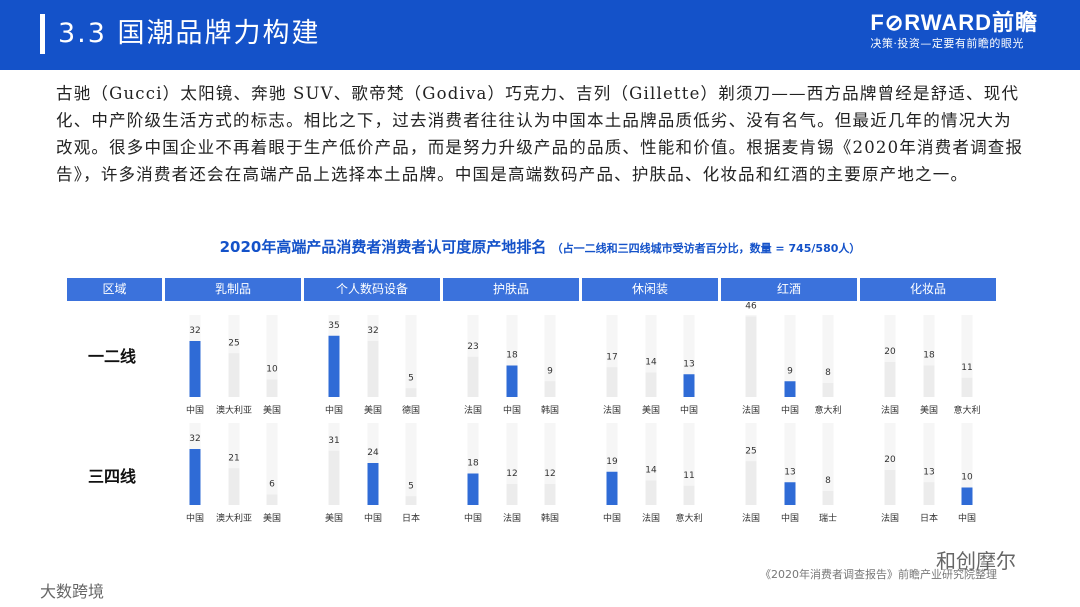 The width and height of the screenshot is (1080, 607). I want to click on column-header-1: 乳制品, so click(233, 289).